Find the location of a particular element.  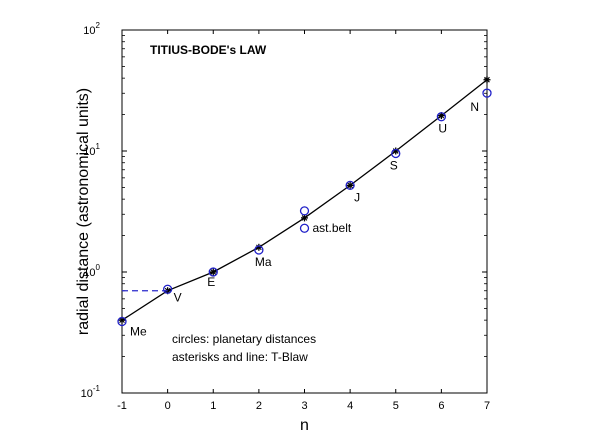

x-tick-label: 1 is located at coordinates (213, 406).